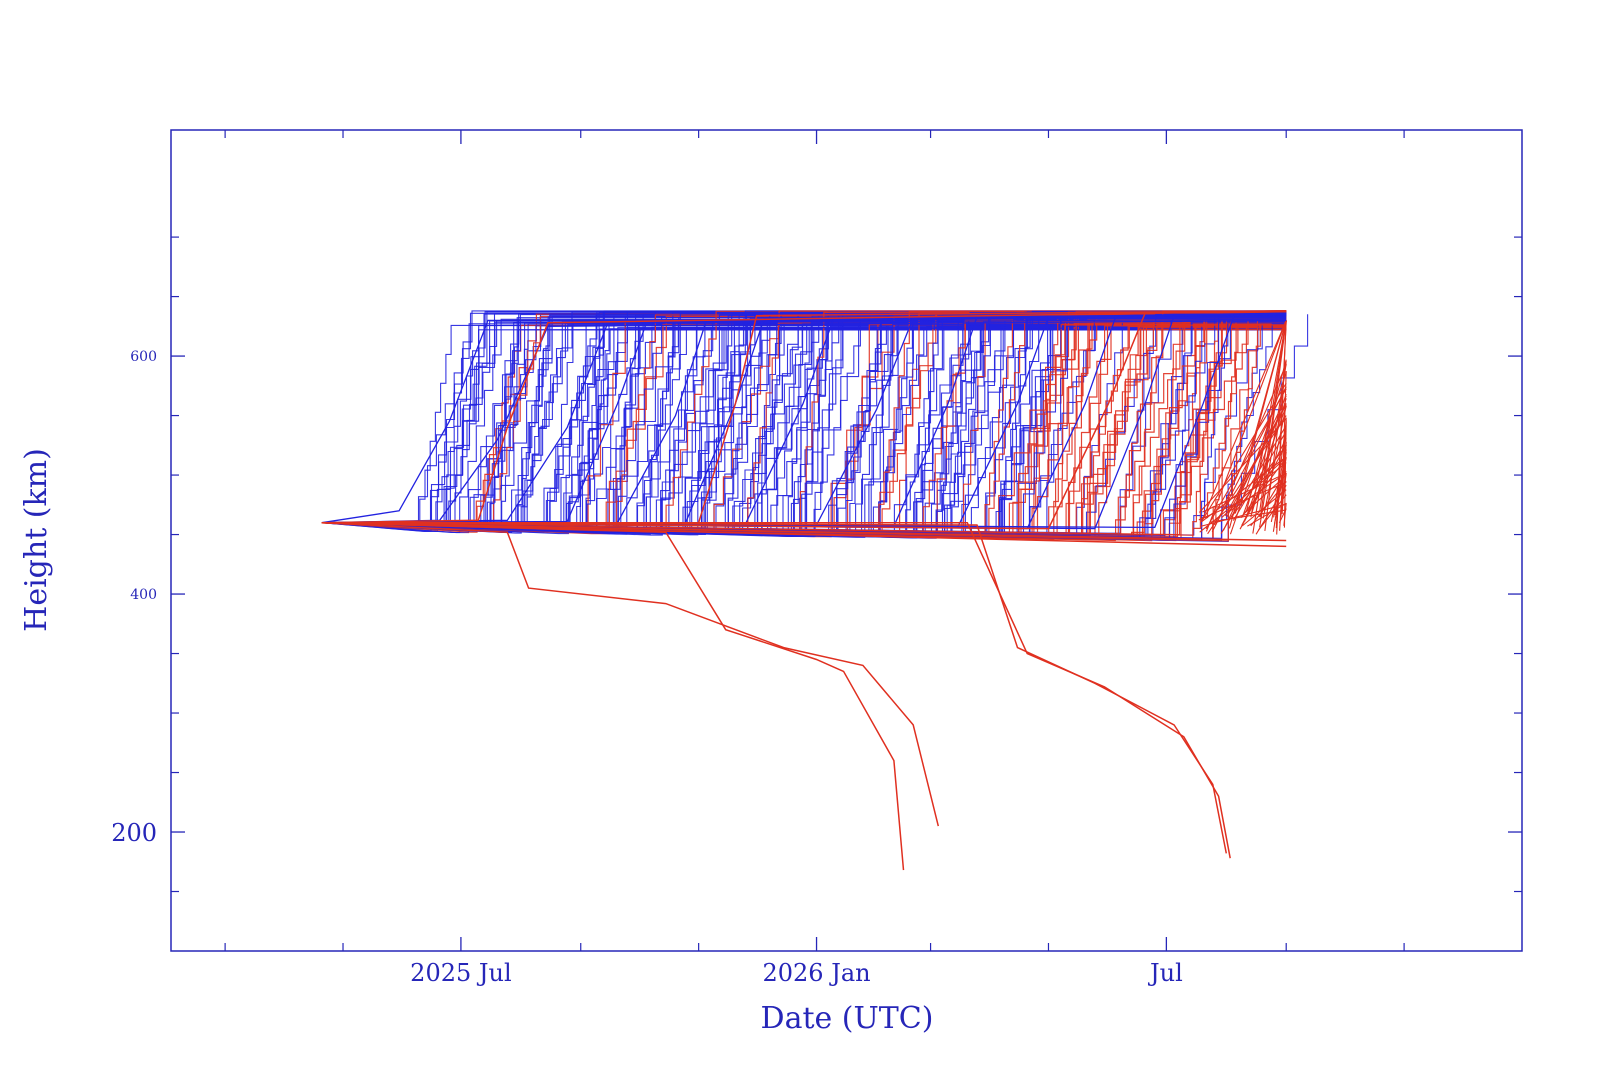 Image resolution: width=1600 pixels, height=1074 pixels. What do you see at coordinates (847, 1018) in the screenshot?
I see `x-axis-title: Date (UTC)` at bounding box center [847, 1018].